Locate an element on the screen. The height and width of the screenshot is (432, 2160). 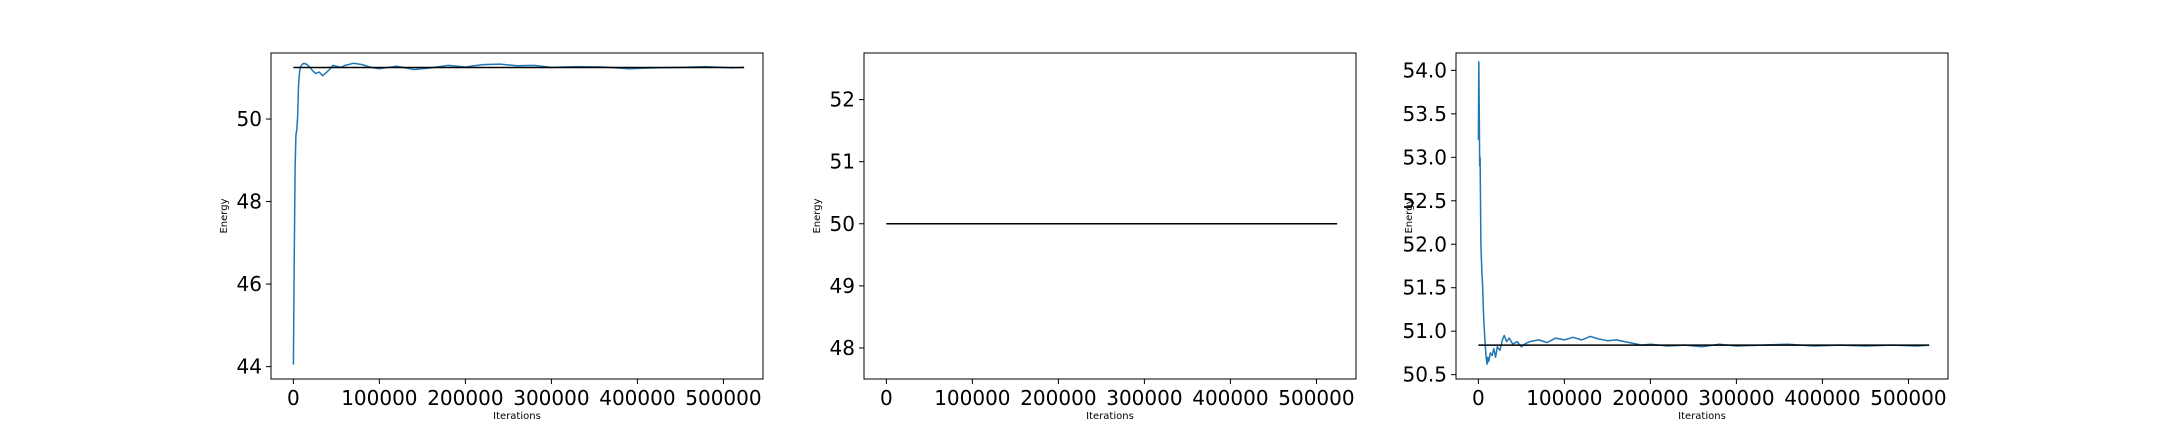
y-tick-label: 49 is located at coordinates (842, 286).